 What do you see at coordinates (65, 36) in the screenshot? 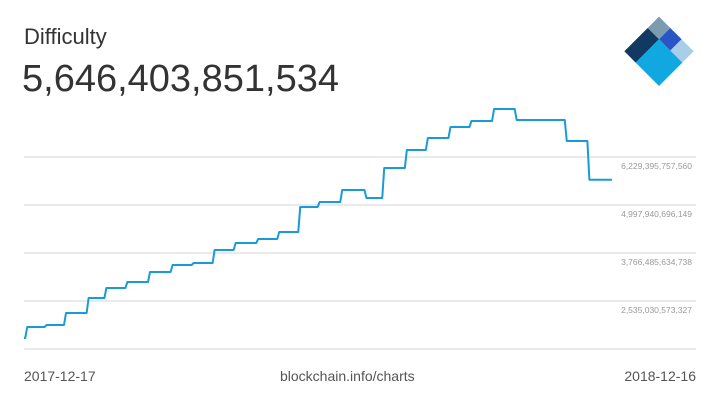
I see `chart-title: Difficulty` at bounding box center [65, 36].